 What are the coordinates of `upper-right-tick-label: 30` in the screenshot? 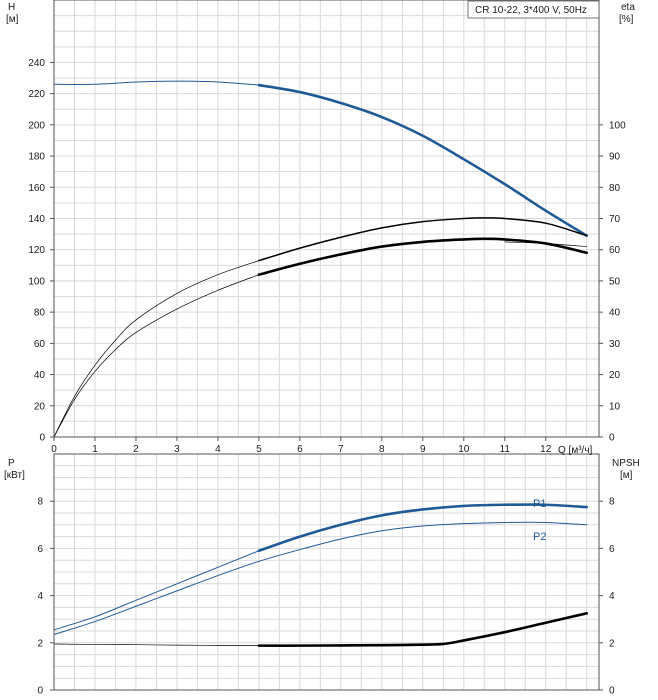 It's located at (615, 344).